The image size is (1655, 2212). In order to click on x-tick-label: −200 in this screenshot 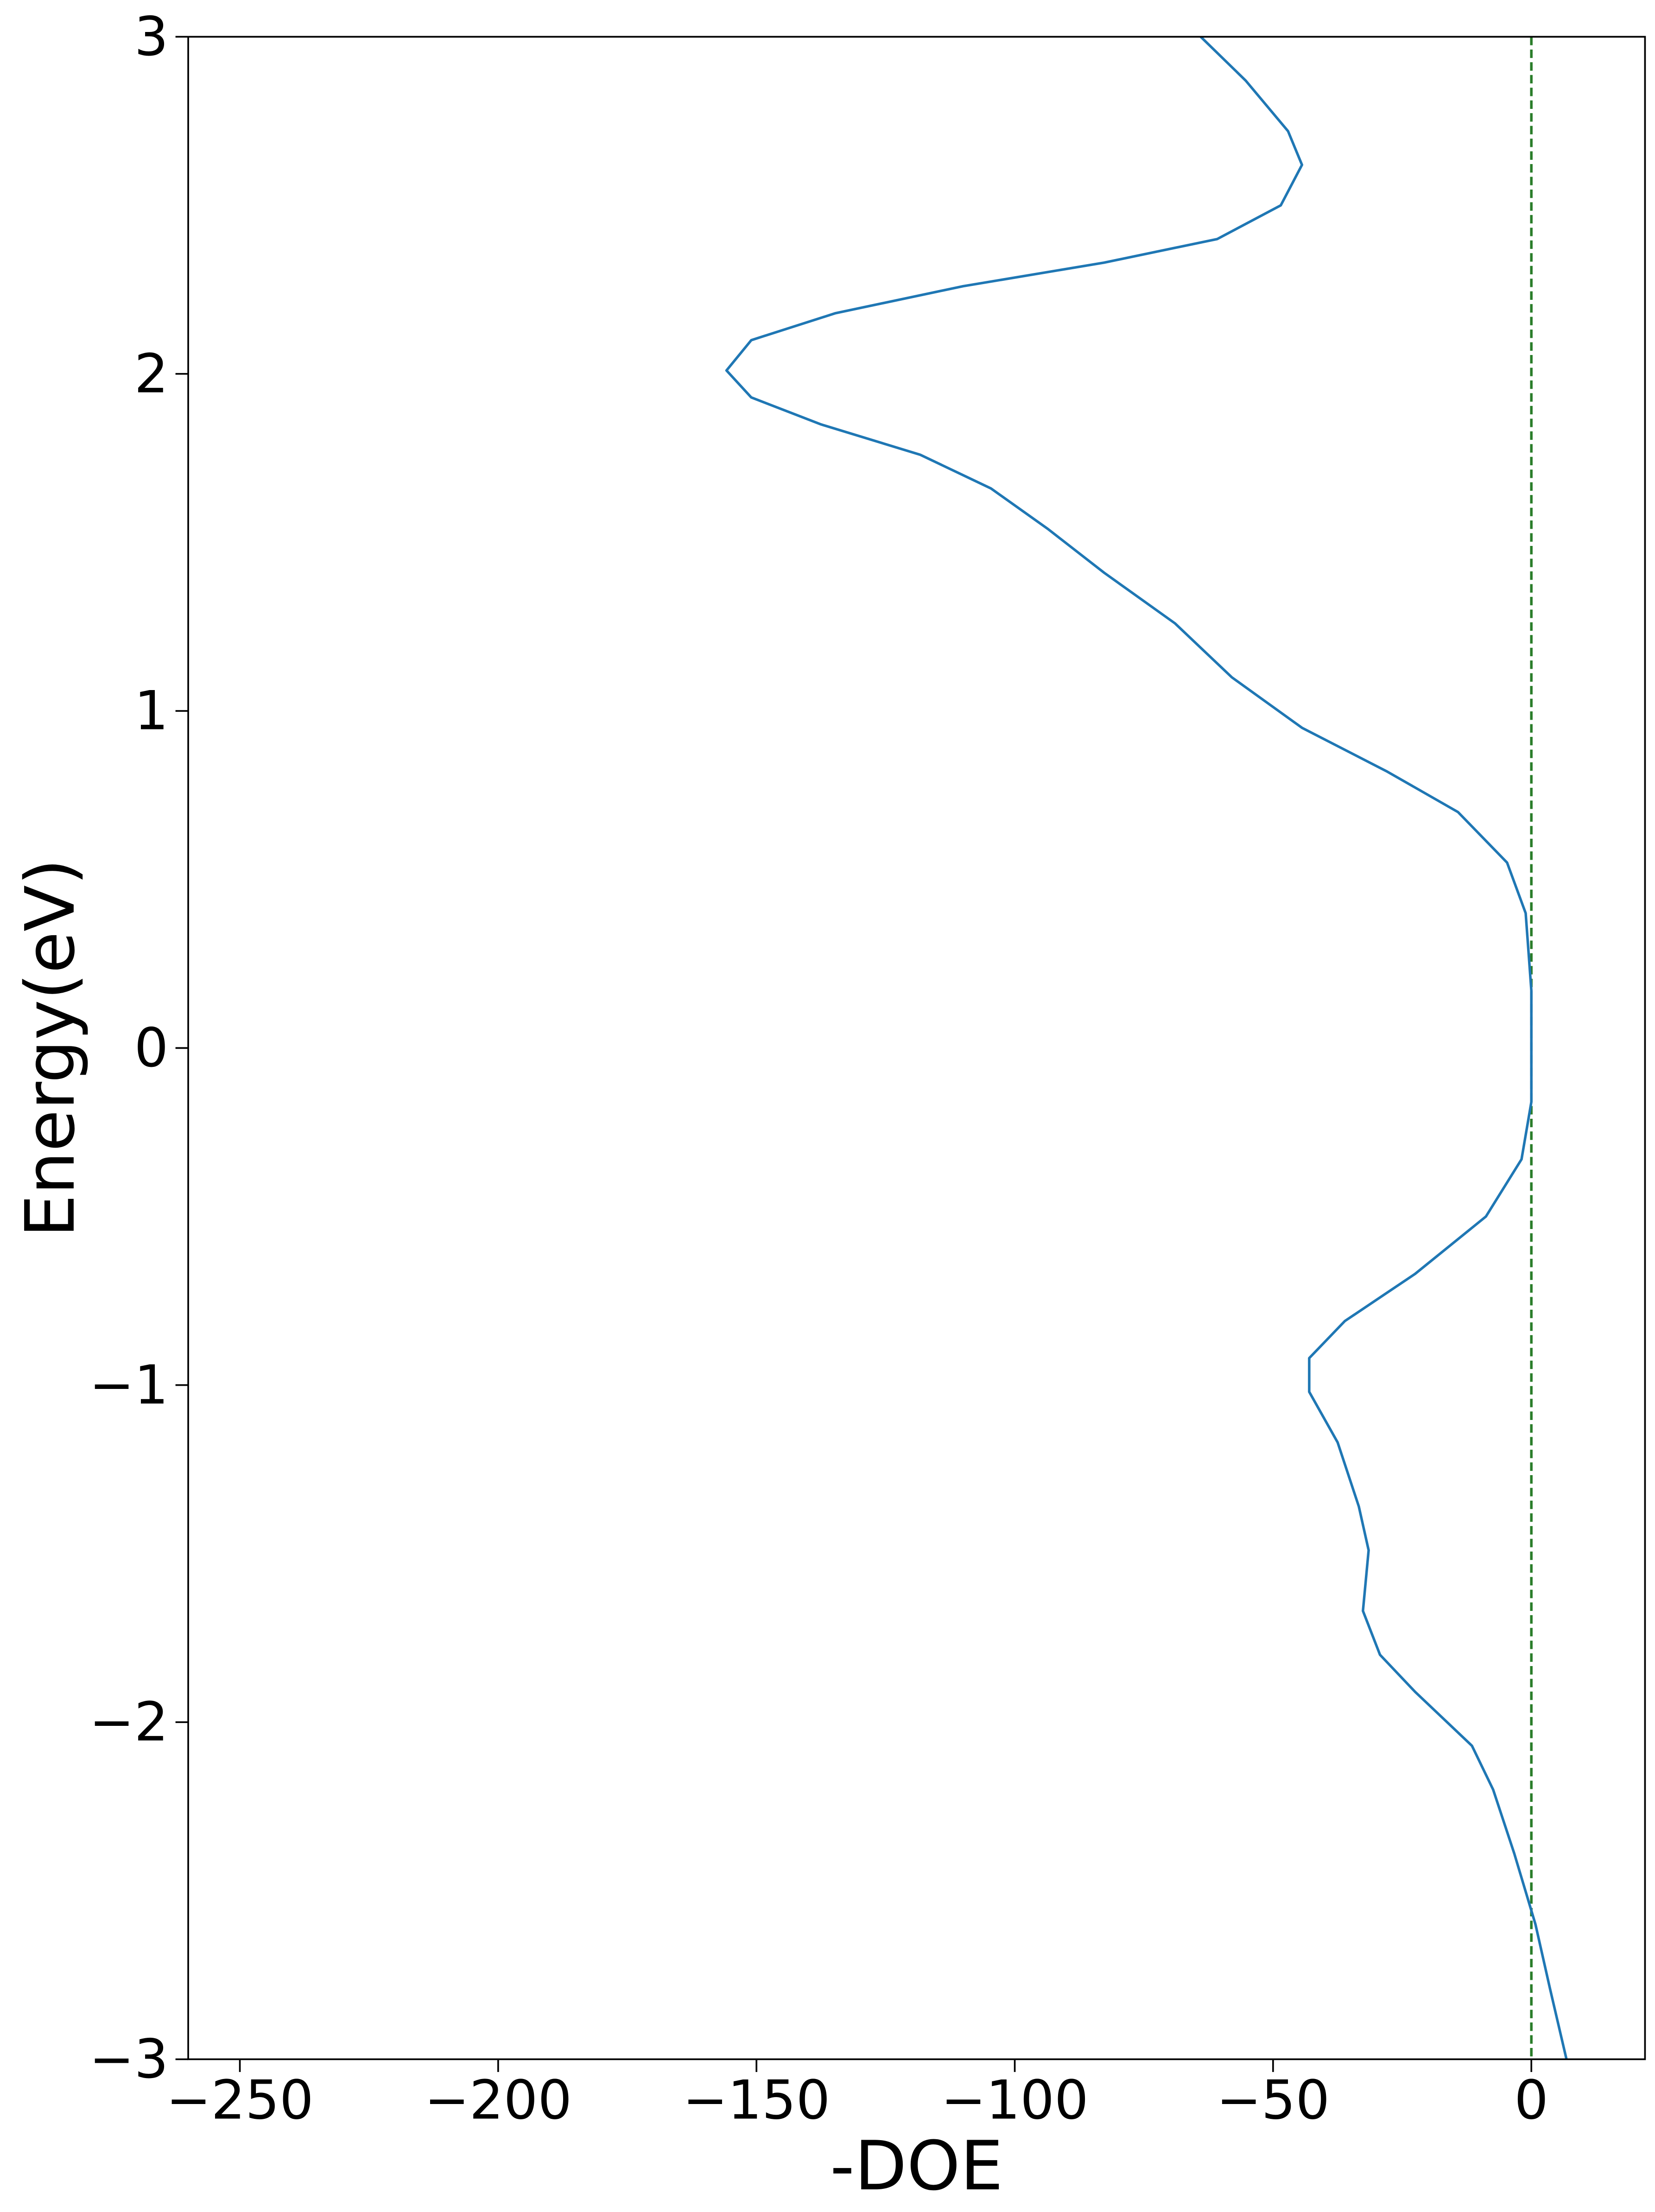, I will do `click(498, 2100)`.